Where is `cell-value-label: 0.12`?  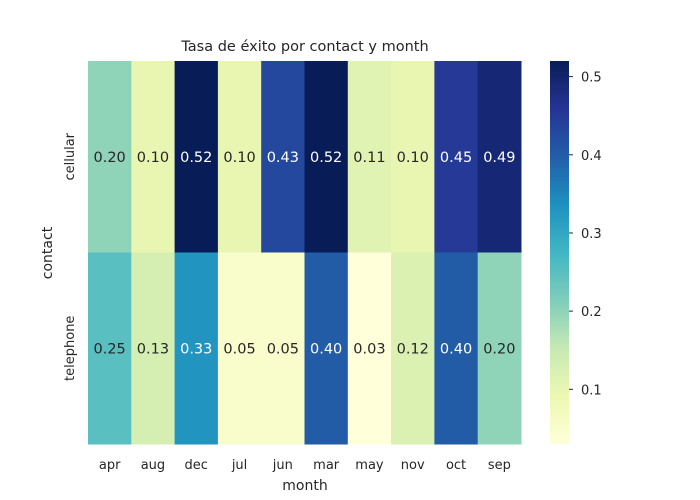
cell-value-label: 0.12 is located at coordinates (413, 349).